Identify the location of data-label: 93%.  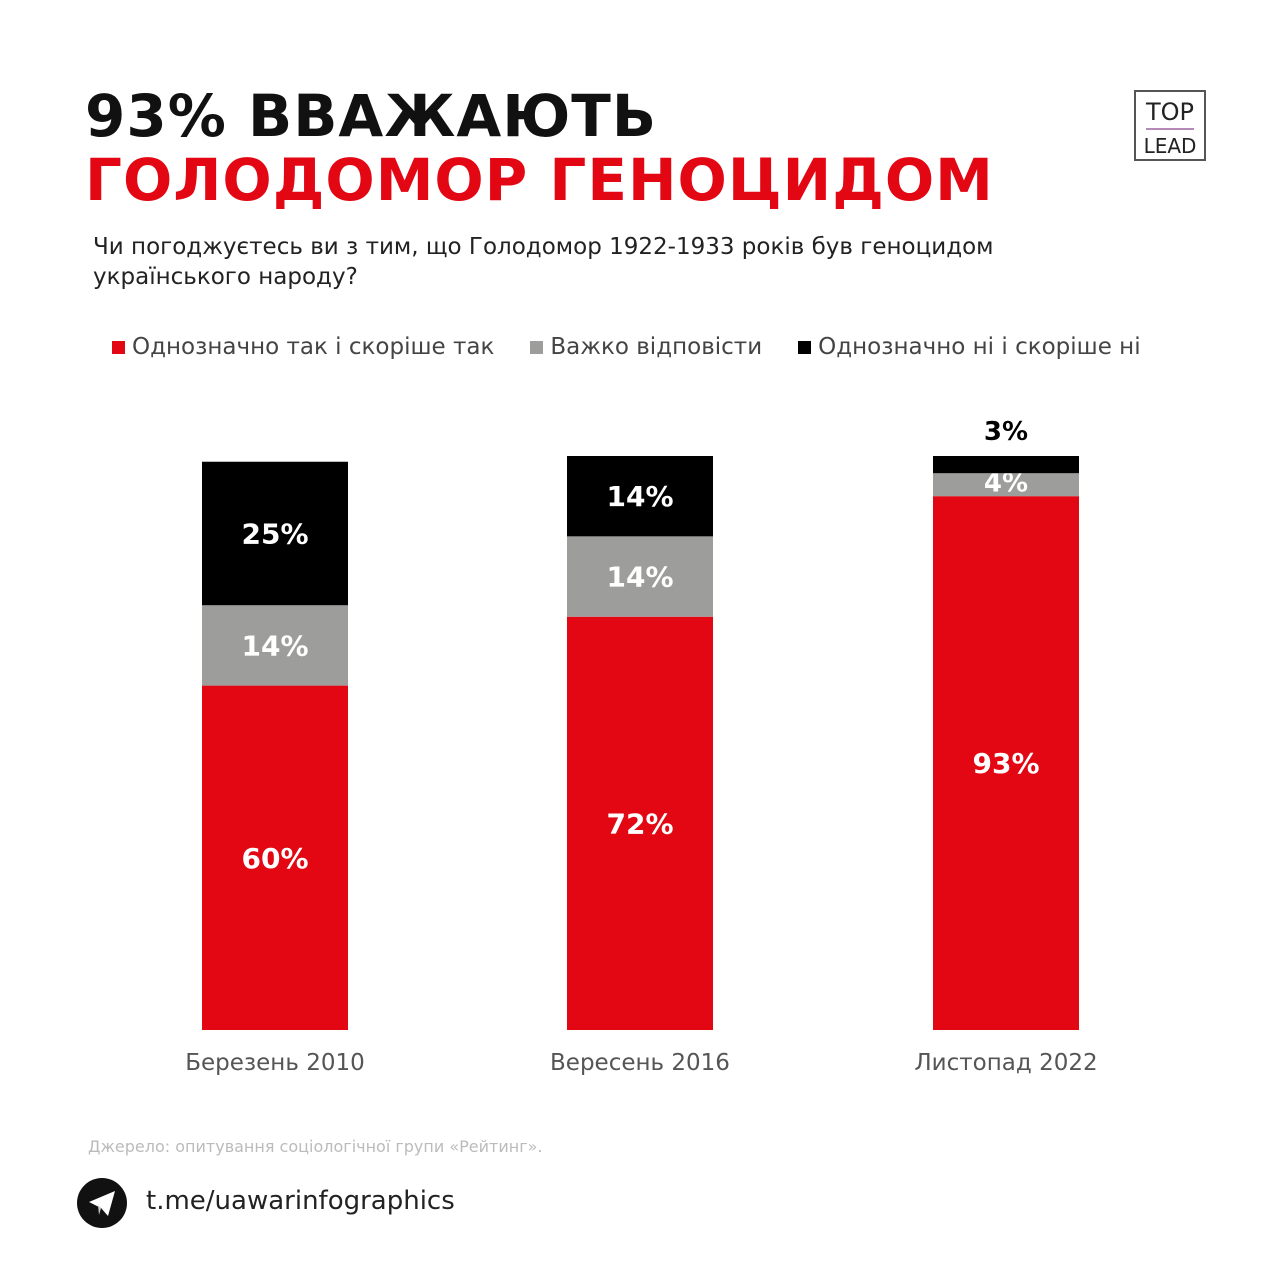
(1005, 763).